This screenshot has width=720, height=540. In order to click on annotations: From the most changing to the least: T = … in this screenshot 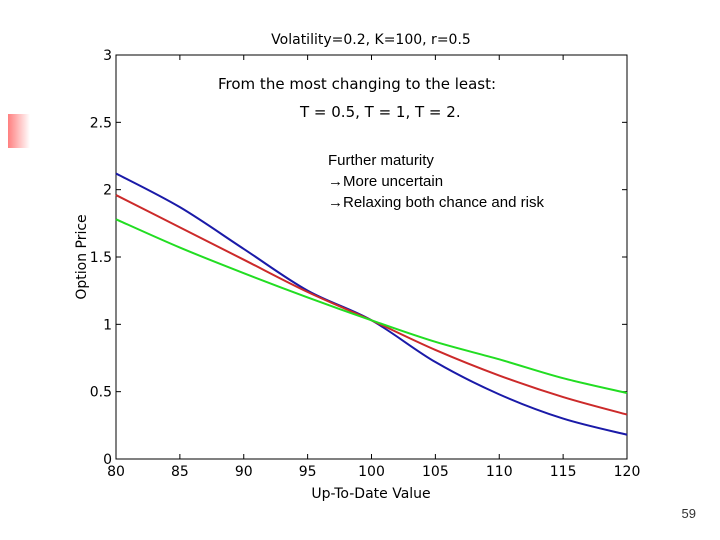, I will do `click(381, 143)`.